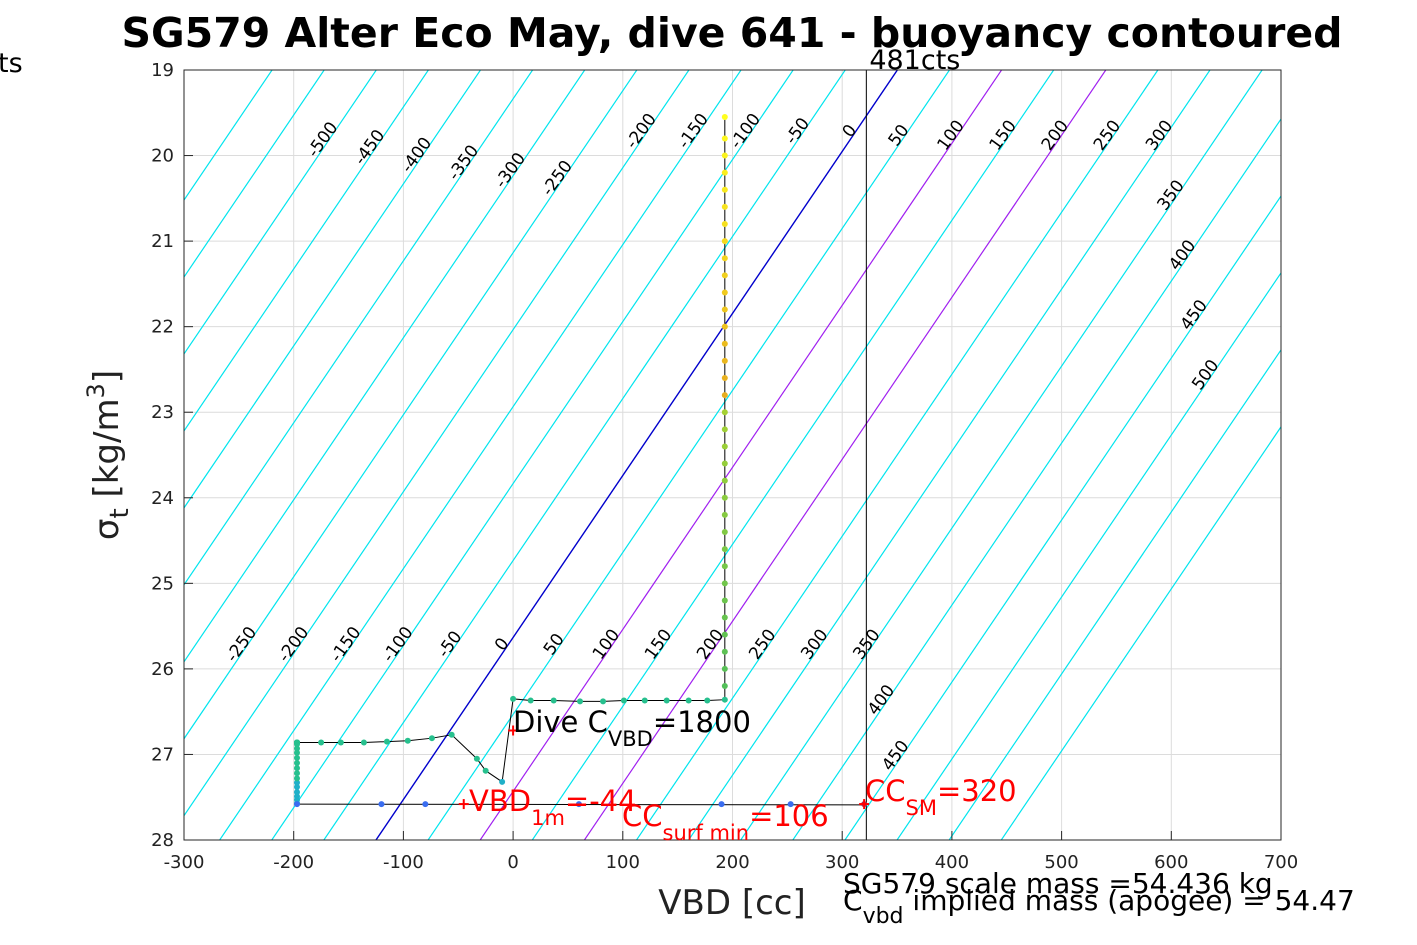 This screenshot has width=1417, height=945. What do you see at coordinates (184, 862) in the screenshot?
I see `x-tick-label: -300` at bounding box center [184, 862].